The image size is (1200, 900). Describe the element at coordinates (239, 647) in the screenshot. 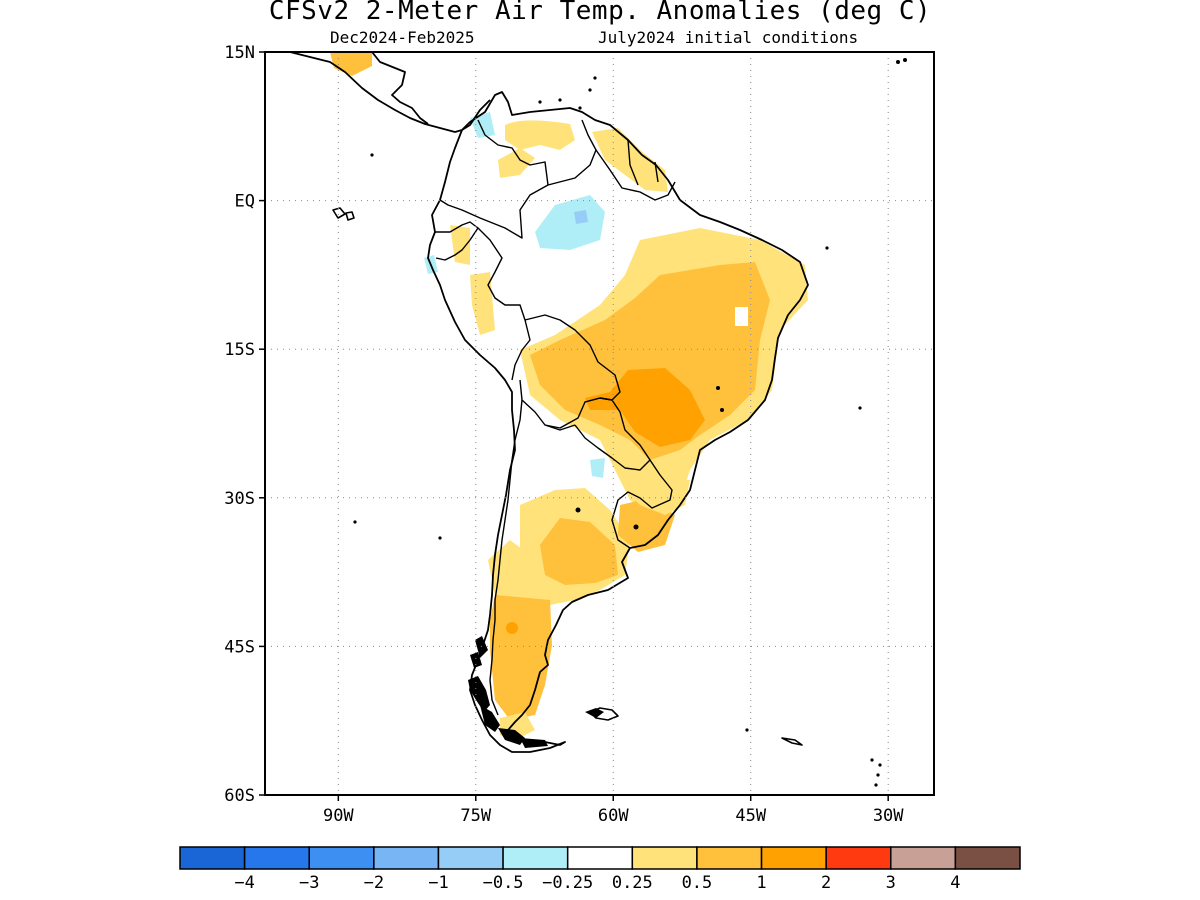

I see `lat-label: 45S` at that location.